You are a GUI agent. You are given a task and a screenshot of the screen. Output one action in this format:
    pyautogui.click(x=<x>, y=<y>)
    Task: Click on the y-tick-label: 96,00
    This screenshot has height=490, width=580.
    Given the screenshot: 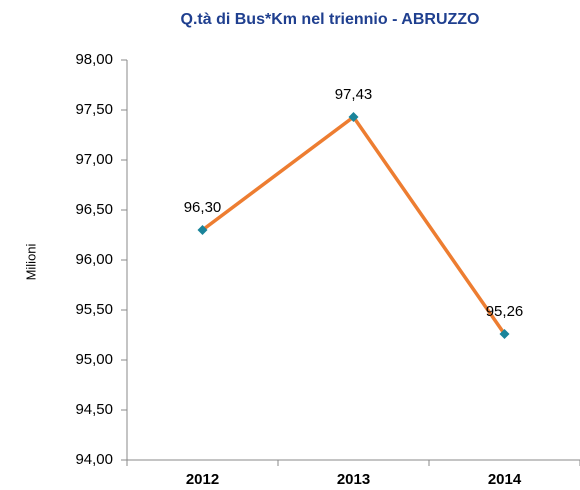 What is the action you would take?
    pyautogui.click(x=94, y=259)
    